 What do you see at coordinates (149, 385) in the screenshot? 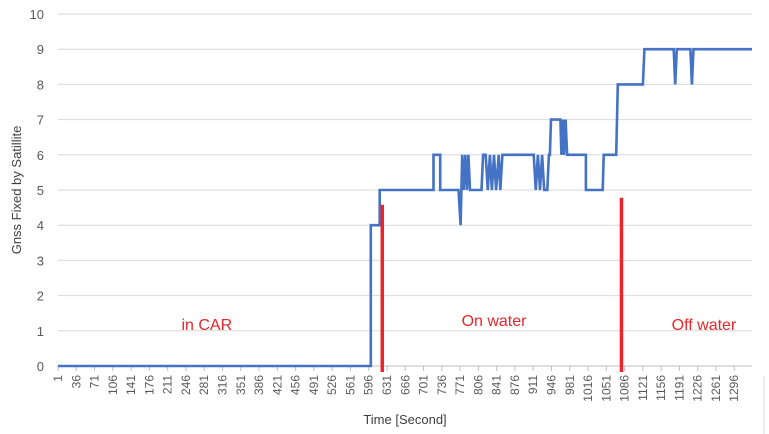
I see `x-tick-label: 176` at bounding box center [149, 385].